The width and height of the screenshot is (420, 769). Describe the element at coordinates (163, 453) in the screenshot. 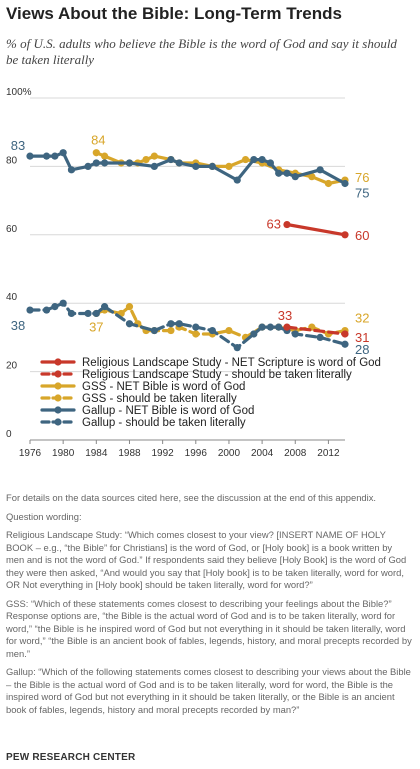

I see `x-tick-label: 1992` at that location.